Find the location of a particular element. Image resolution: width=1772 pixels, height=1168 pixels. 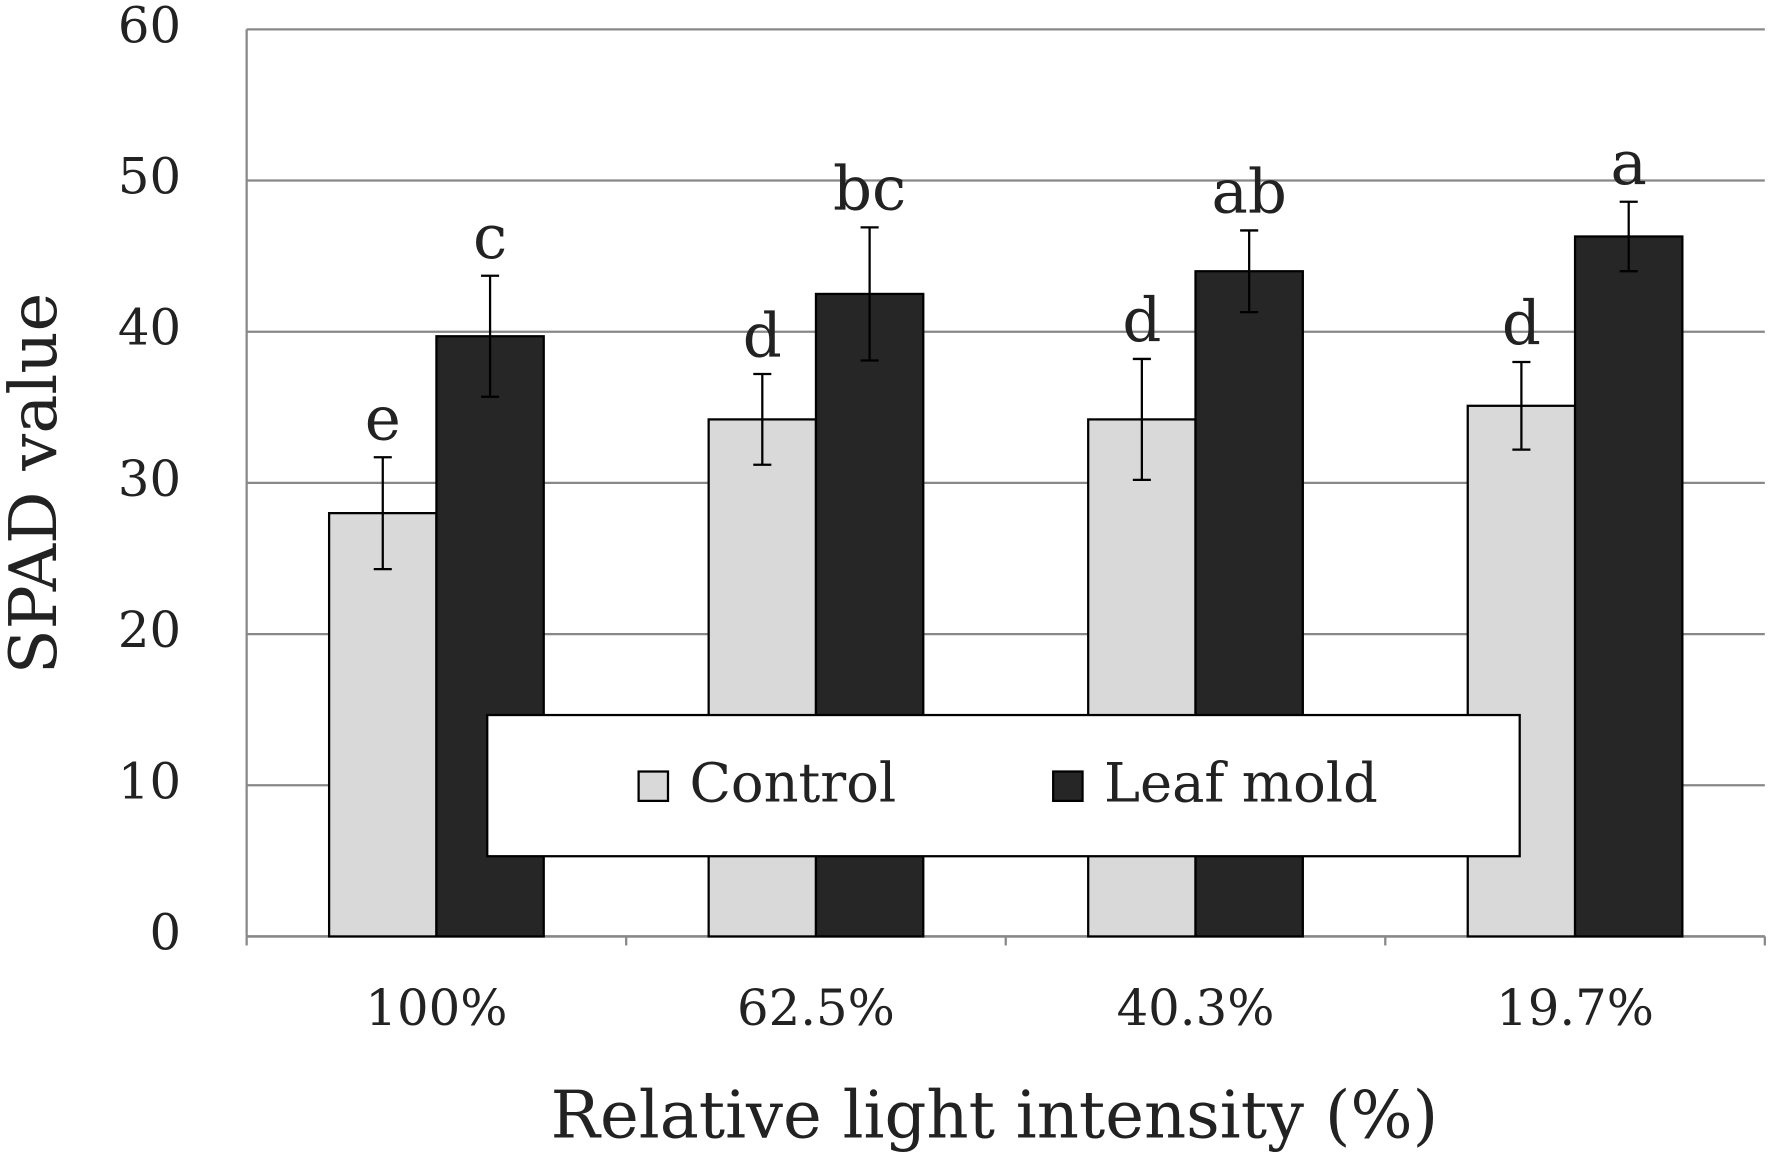

legend-label: Leaf mold is located at coordinates (1241, 782).